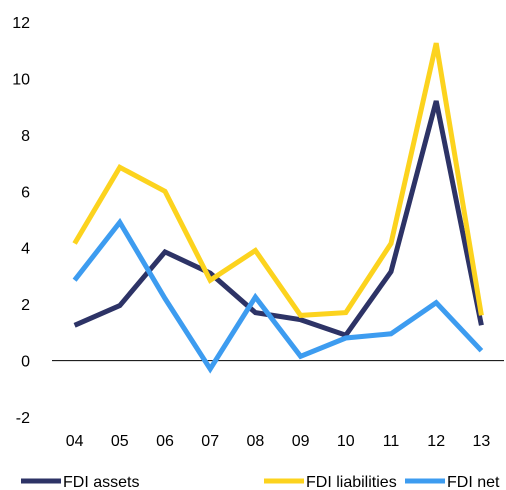 The height and width of the screenshot is (490, 506). What do you see at coordinates (21, 23) in the screenshot?
I see `y-tick-label: 12` at bounding box center [21, 23].